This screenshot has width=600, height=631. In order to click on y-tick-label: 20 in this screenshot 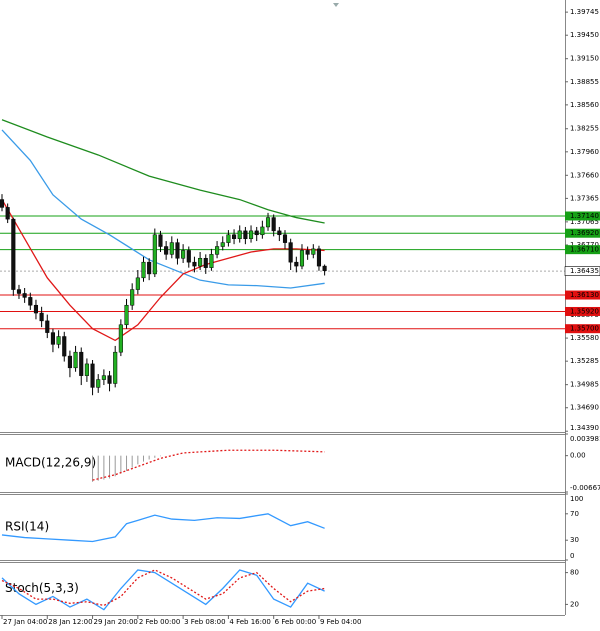, I will do `click(574, 604)`.